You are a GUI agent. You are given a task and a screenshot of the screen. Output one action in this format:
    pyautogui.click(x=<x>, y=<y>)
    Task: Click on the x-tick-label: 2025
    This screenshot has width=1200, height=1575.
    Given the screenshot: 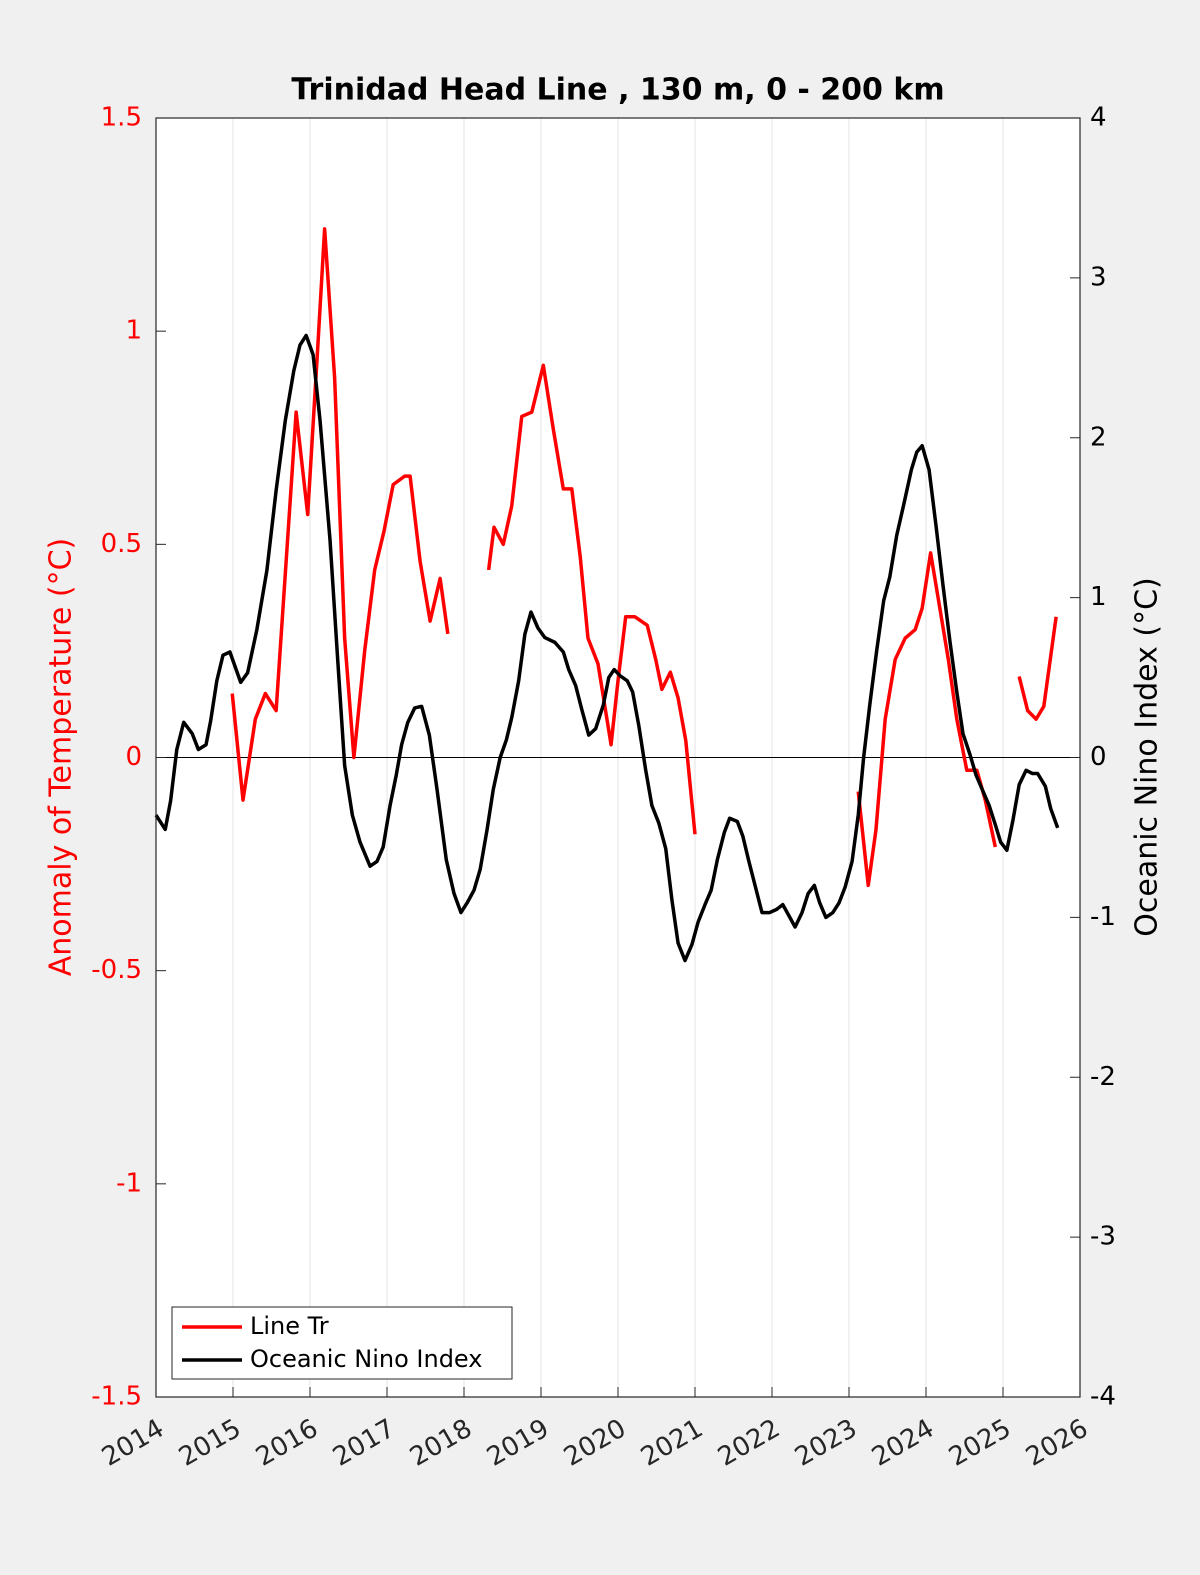 What is the action you would take?
    pyautogui.click(x=980, y=1443)
    